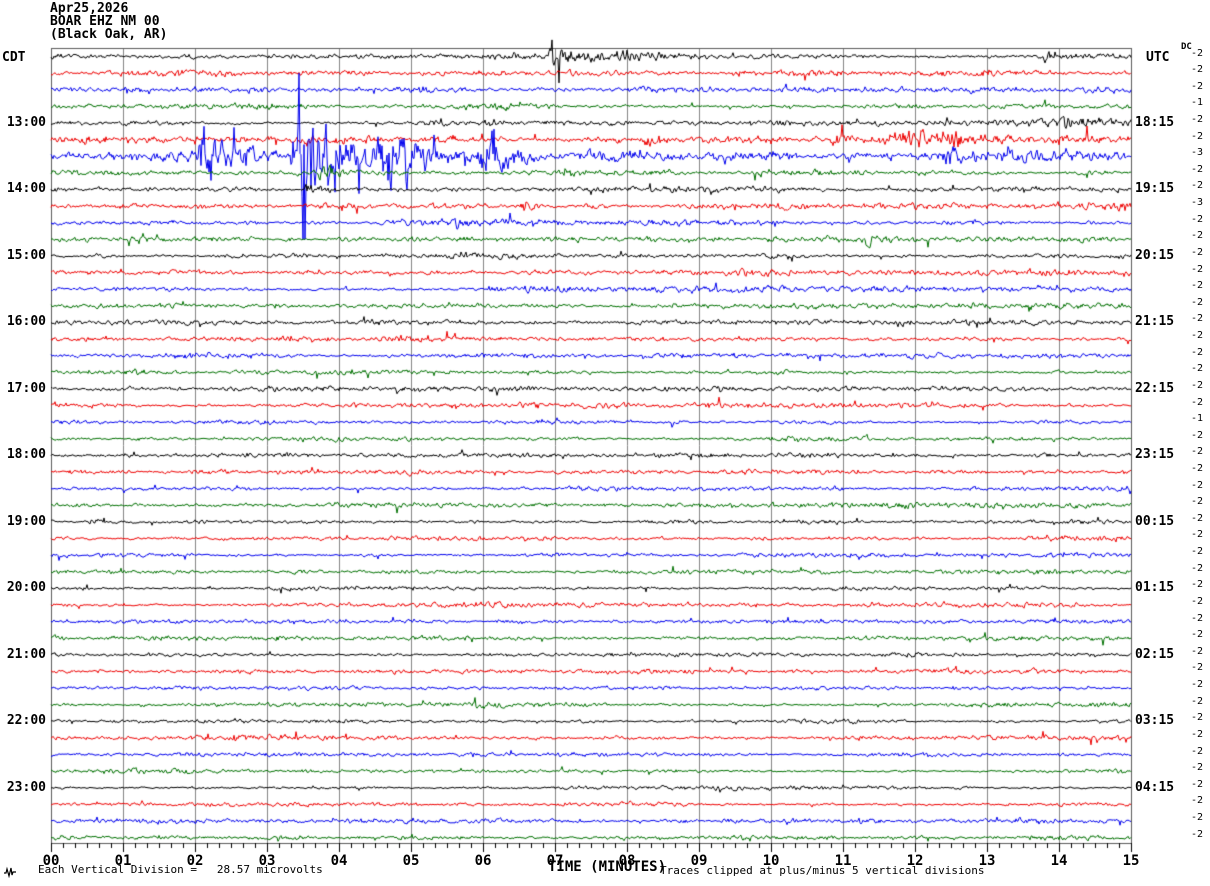 This screenshot has width=1210, height=886. Describe the element at coordinates (1155, 255) in the screenshot. I see `utc-hour-label: 20:15` at that location.